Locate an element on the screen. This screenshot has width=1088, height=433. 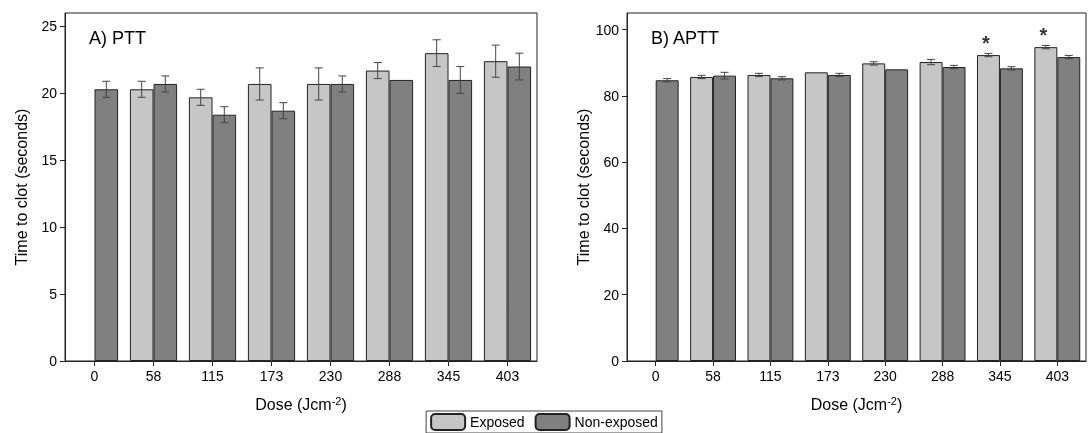
y-tick-label: 10 is located at coordinates (49, 227).